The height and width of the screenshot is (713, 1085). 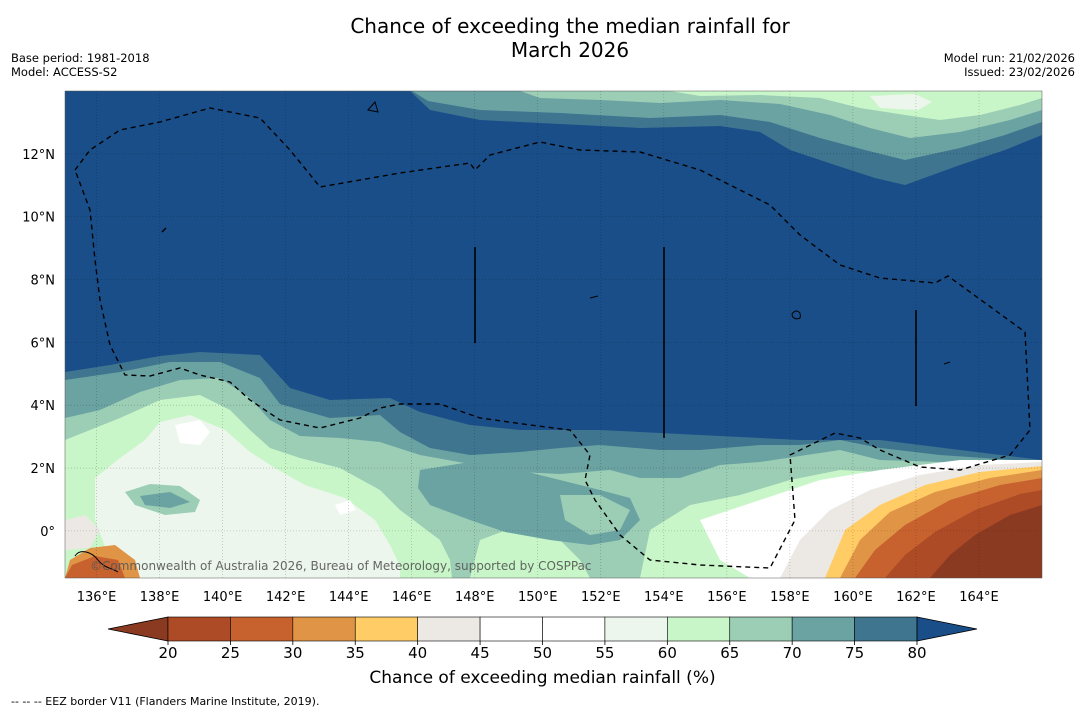 I want to click on colorbar-tick-label: 70, so click(x=792, y=653).